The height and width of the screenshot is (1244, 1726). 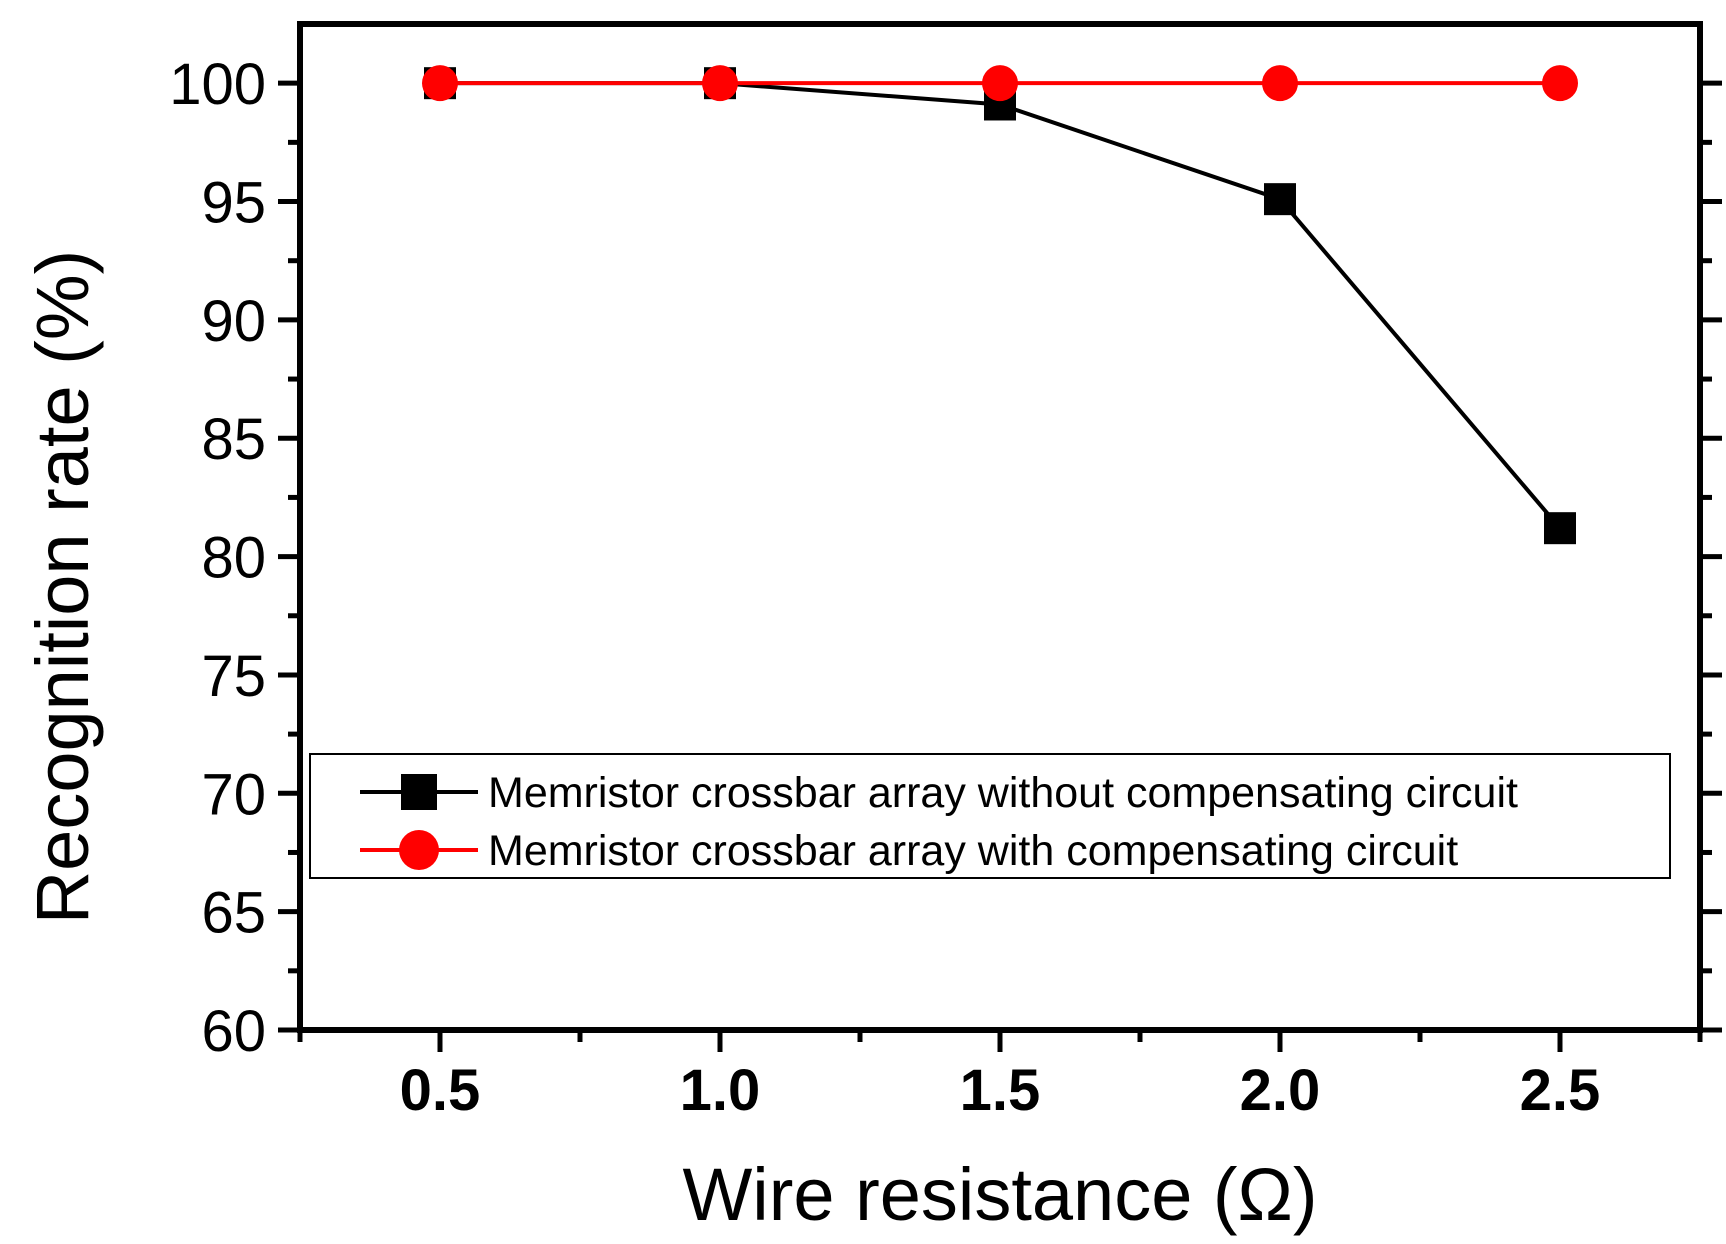 I want to click on y-tick-label: 65, so click(x=233, y=913).